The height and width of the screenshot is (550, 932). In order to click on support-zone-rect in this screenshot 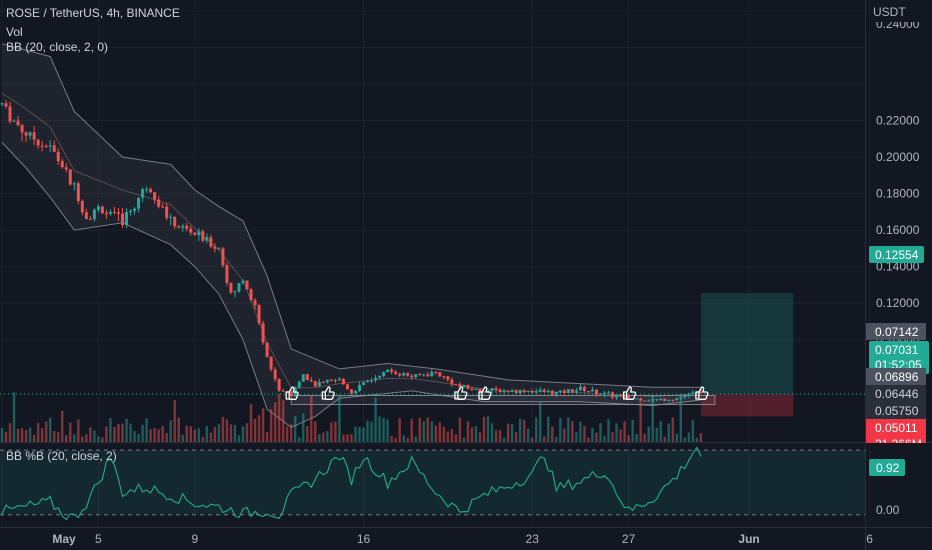, I will do `click(503, 400)`.